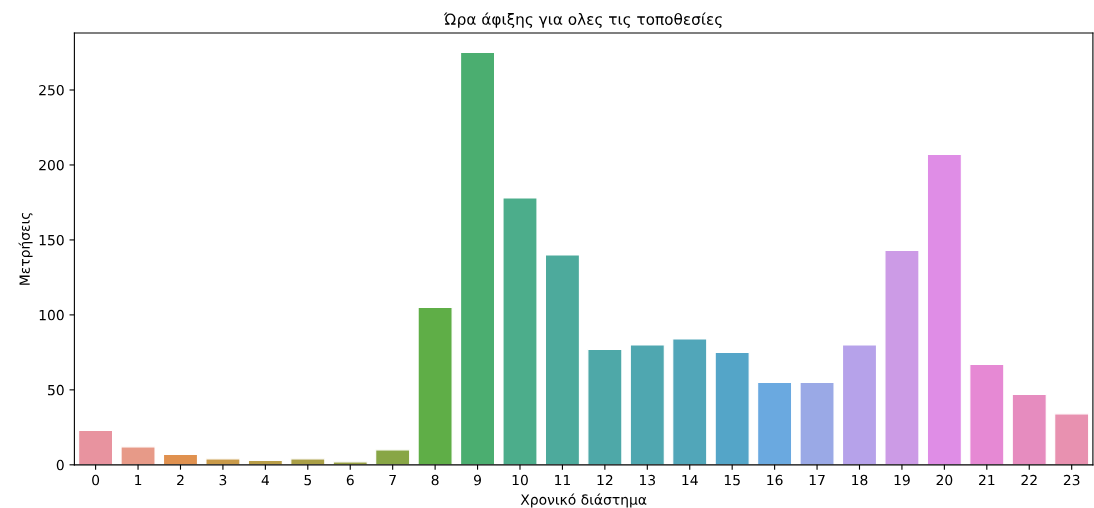 This screenshot has height=508, width=1094. Describe the element at coordinates (647, 480) in the screenshot. I see `x-tick-label: 13` at that location.